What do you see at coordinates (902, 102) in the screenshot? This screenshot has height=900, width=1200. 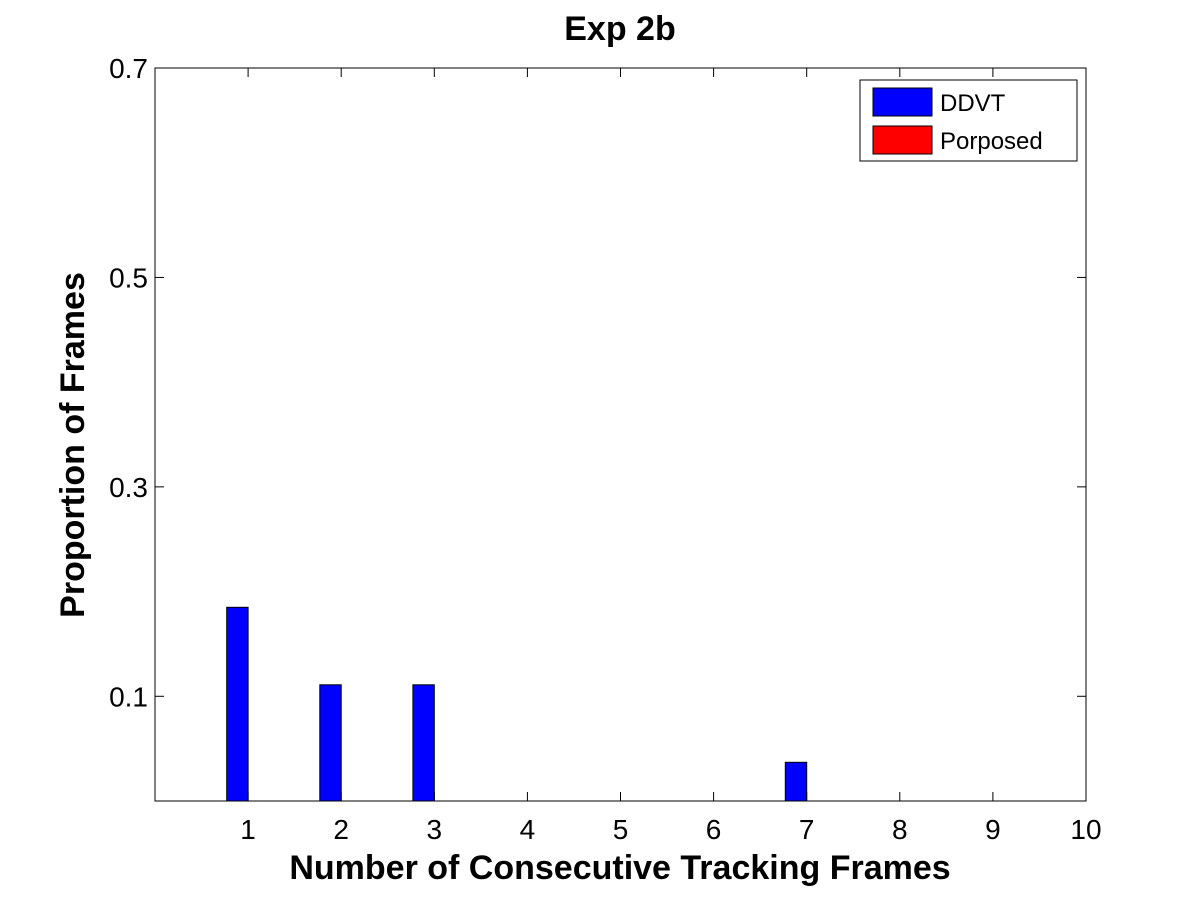 I see `legend-swatch-ddvt` at bounding box center [902, 102].